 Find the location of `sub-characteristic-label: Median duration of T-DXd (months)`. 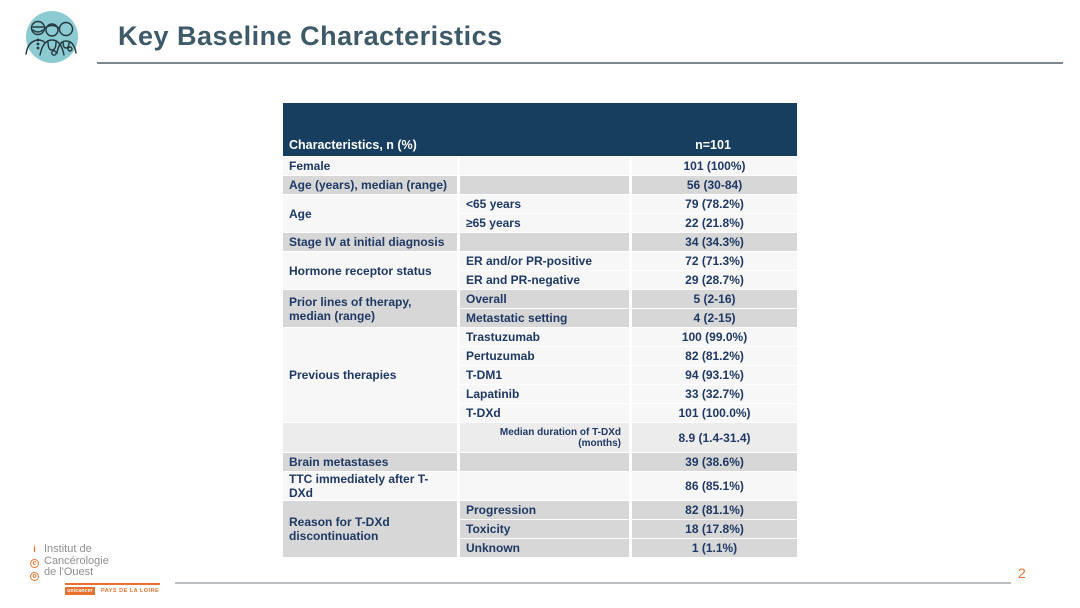

sub-characteristic-label: Median duration of T-DXd (months) is located at coordinates (543, 437).